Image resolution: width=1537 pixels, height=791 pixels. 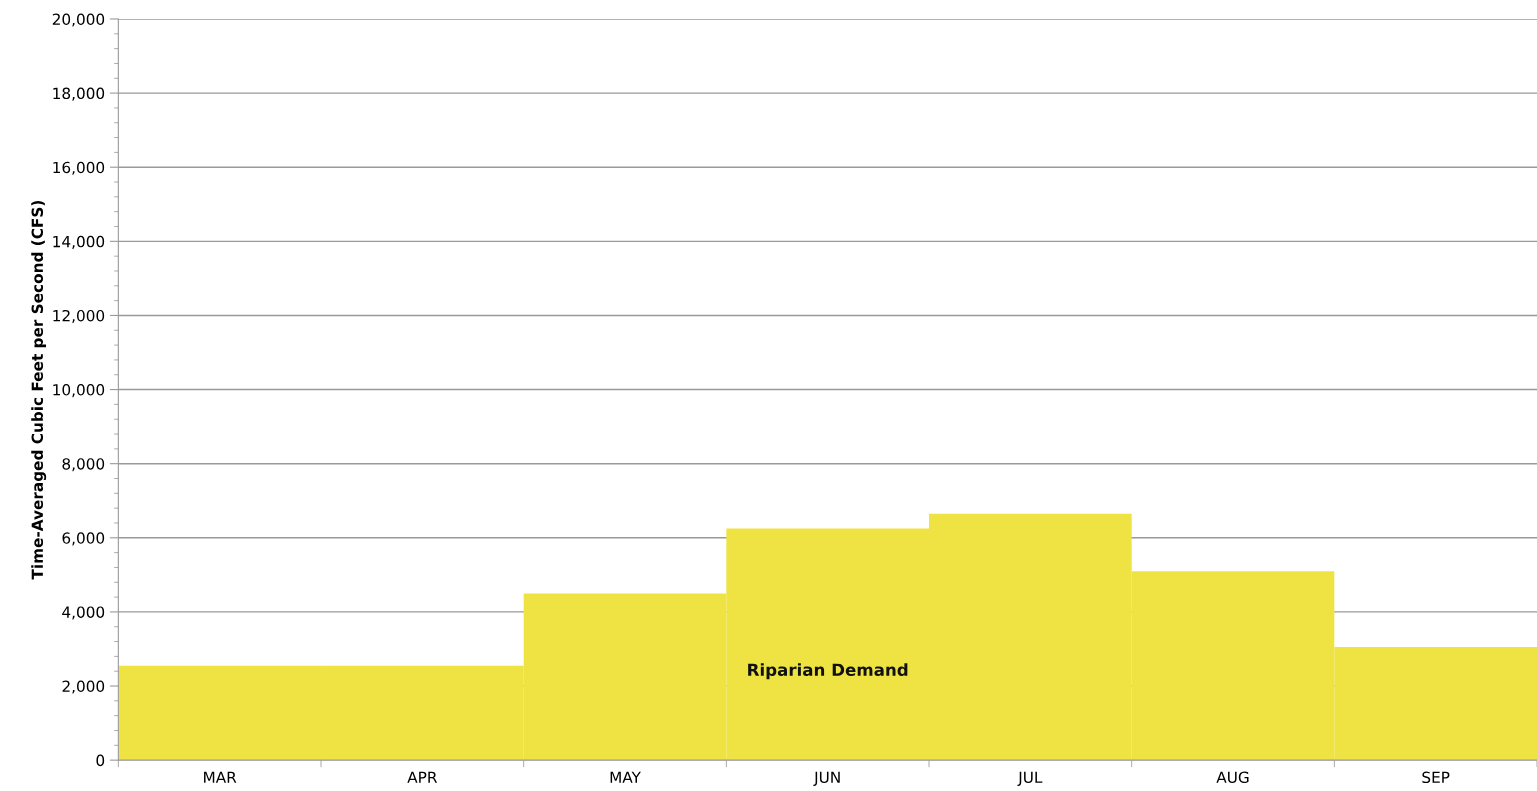 I want to click on series-label: Riparian Demand, so click(x=828, y=671).